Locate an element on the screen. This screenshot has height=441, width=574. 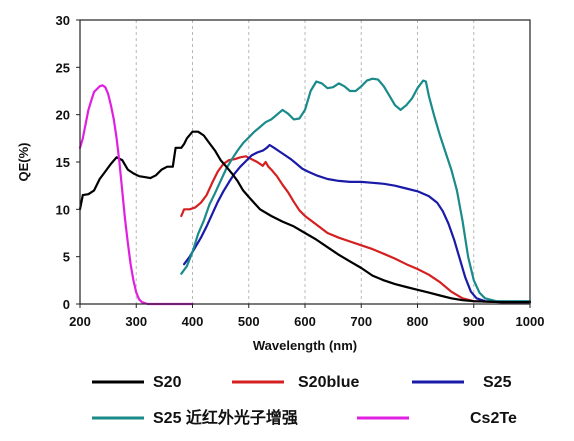
x-tick-label: 800 is located at coordinates (418, 321).